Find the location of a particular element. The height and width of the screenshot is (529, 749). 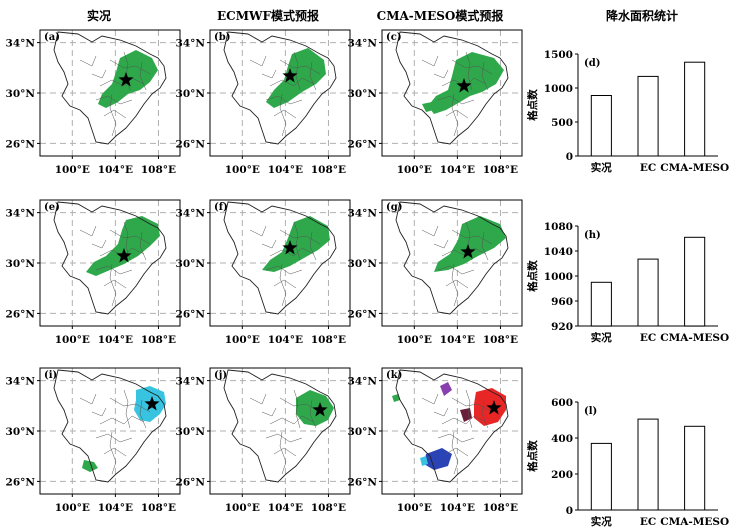

y-tick-label: 500 is located at coordinates (562, 123).